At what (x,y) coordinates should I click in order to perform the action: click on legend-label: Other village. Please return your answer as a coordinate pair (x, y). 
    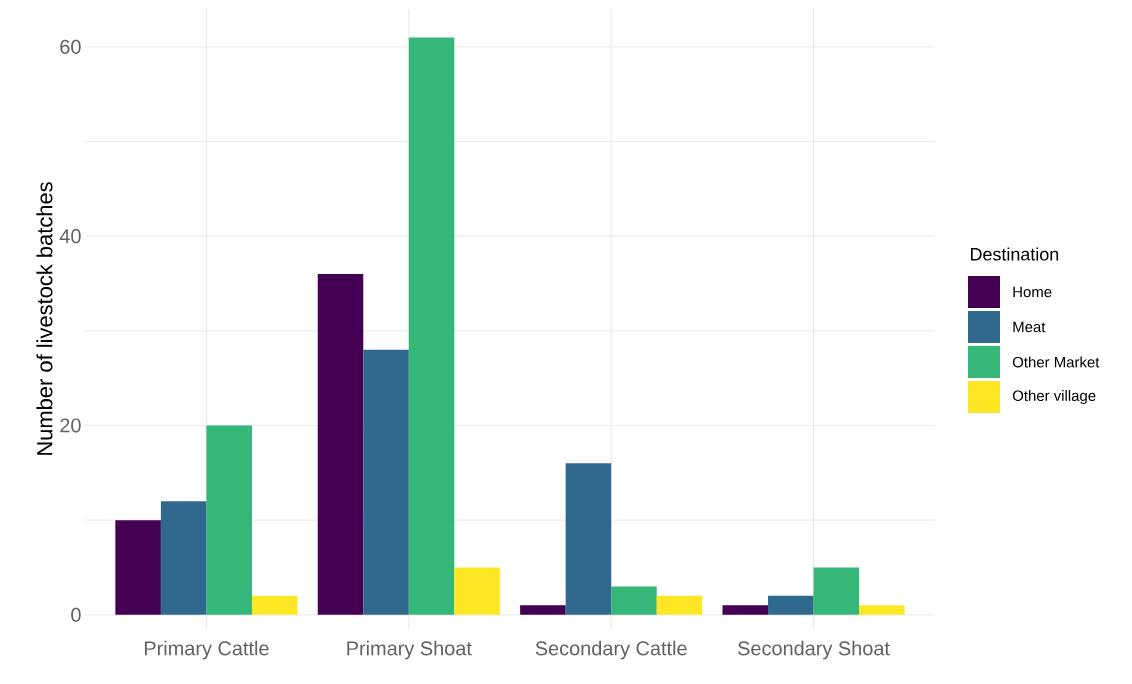
    Looking at the image, I should click on (1054, 397).